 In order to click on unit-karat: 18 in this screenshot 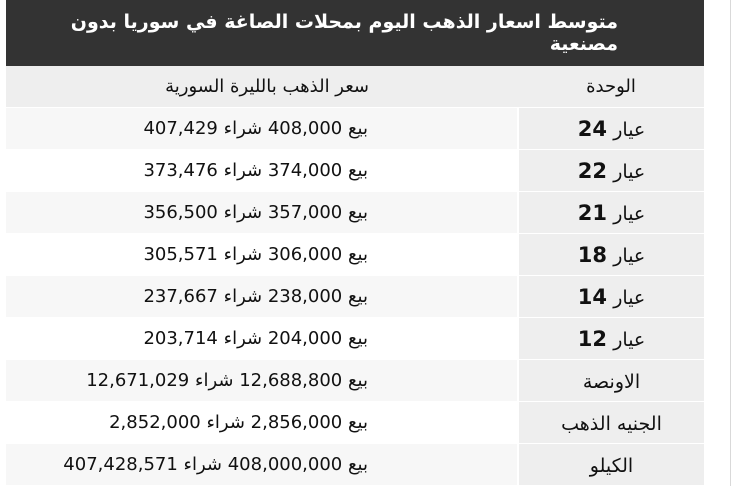, I will do `click(592, 254)`.